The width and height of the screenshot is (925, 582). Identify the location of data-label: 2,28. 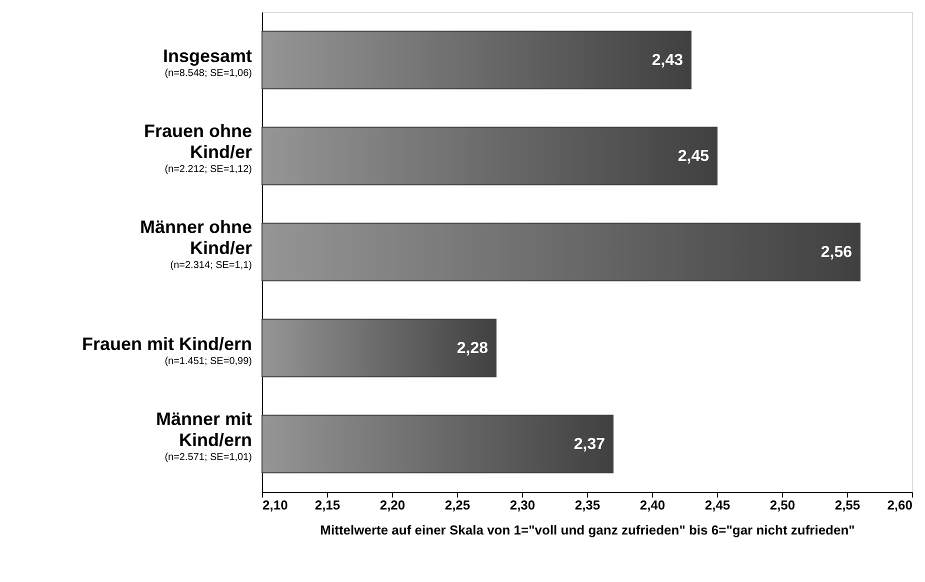
(472, 348).